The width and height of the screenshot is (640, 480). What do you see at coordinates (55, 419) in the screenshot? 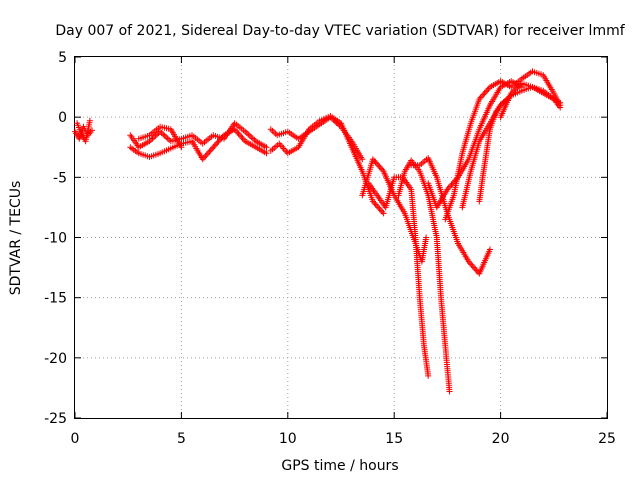
I see `y-tick-label: -25` at bounding box center [55, 419].